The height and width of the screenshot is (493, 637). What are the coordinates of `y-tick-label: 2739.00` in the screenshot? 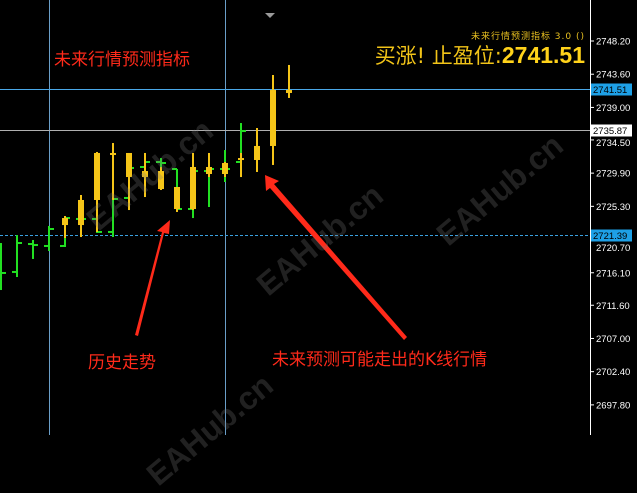 It's located at (613, 108).